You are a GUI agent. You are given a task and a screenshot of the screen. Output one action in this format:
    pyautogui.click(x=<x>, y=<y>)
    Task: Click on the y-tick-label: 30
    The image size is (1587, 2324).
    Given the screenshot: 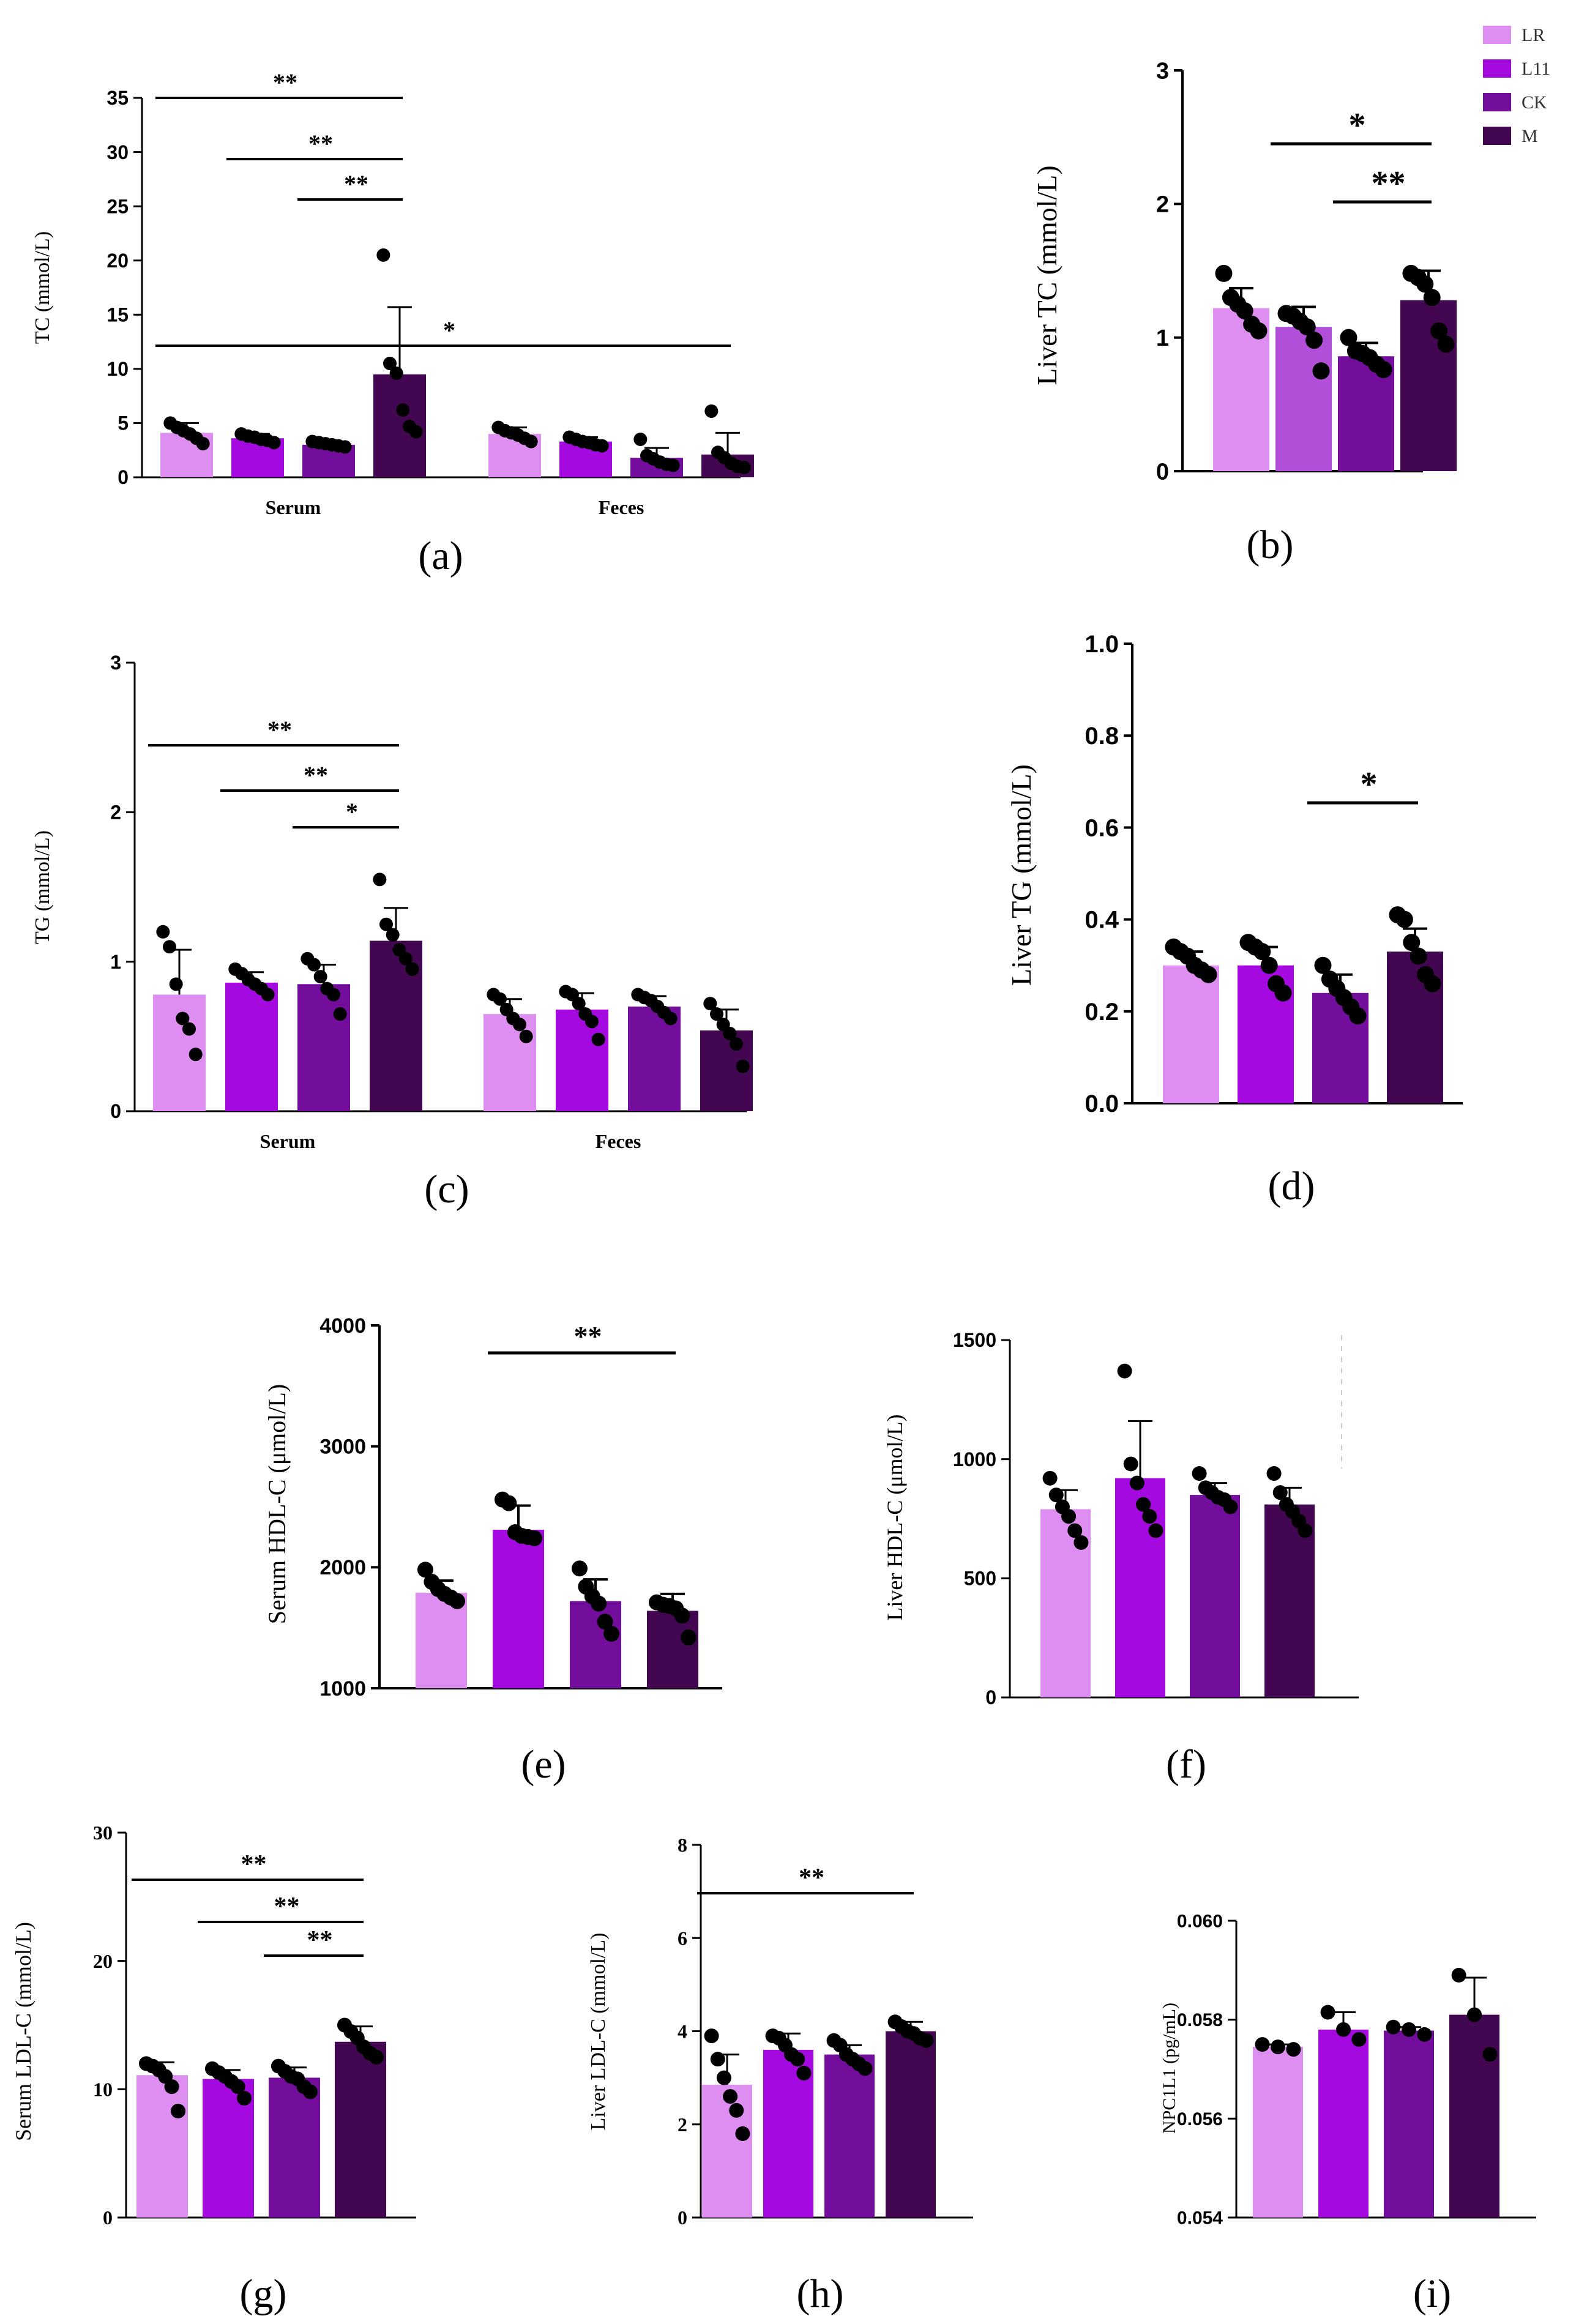 What is the action you would take?
    pyautogui.click(x=117, y=152)
    